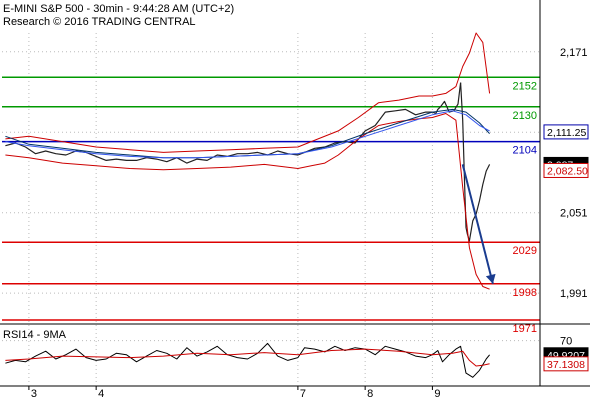 The image size is (590, 405). I want to click on rsi-series-9MA, so click(247, 357).